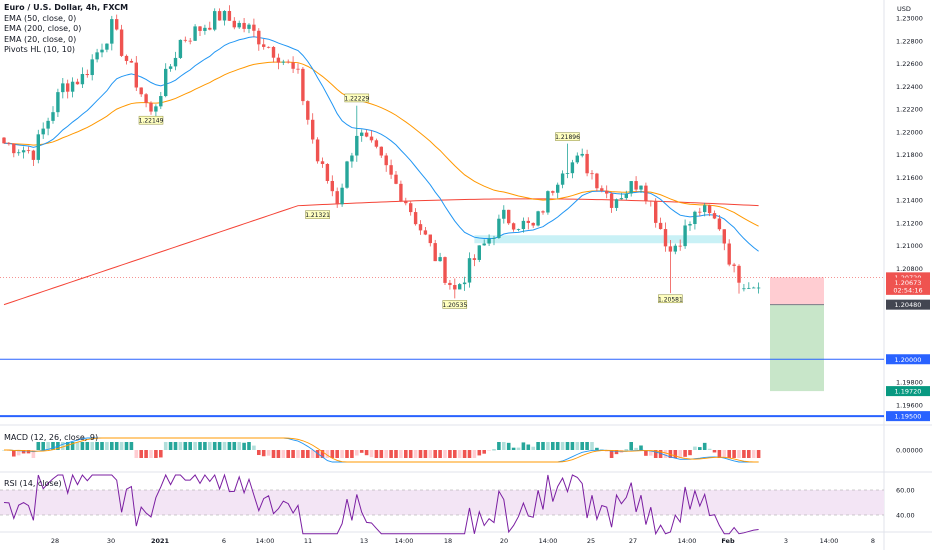  What do you see at coordinates (905, 491) in the screenshot?
I see `rsi-tick-label: 60.00` at bounding box center [905, 491].